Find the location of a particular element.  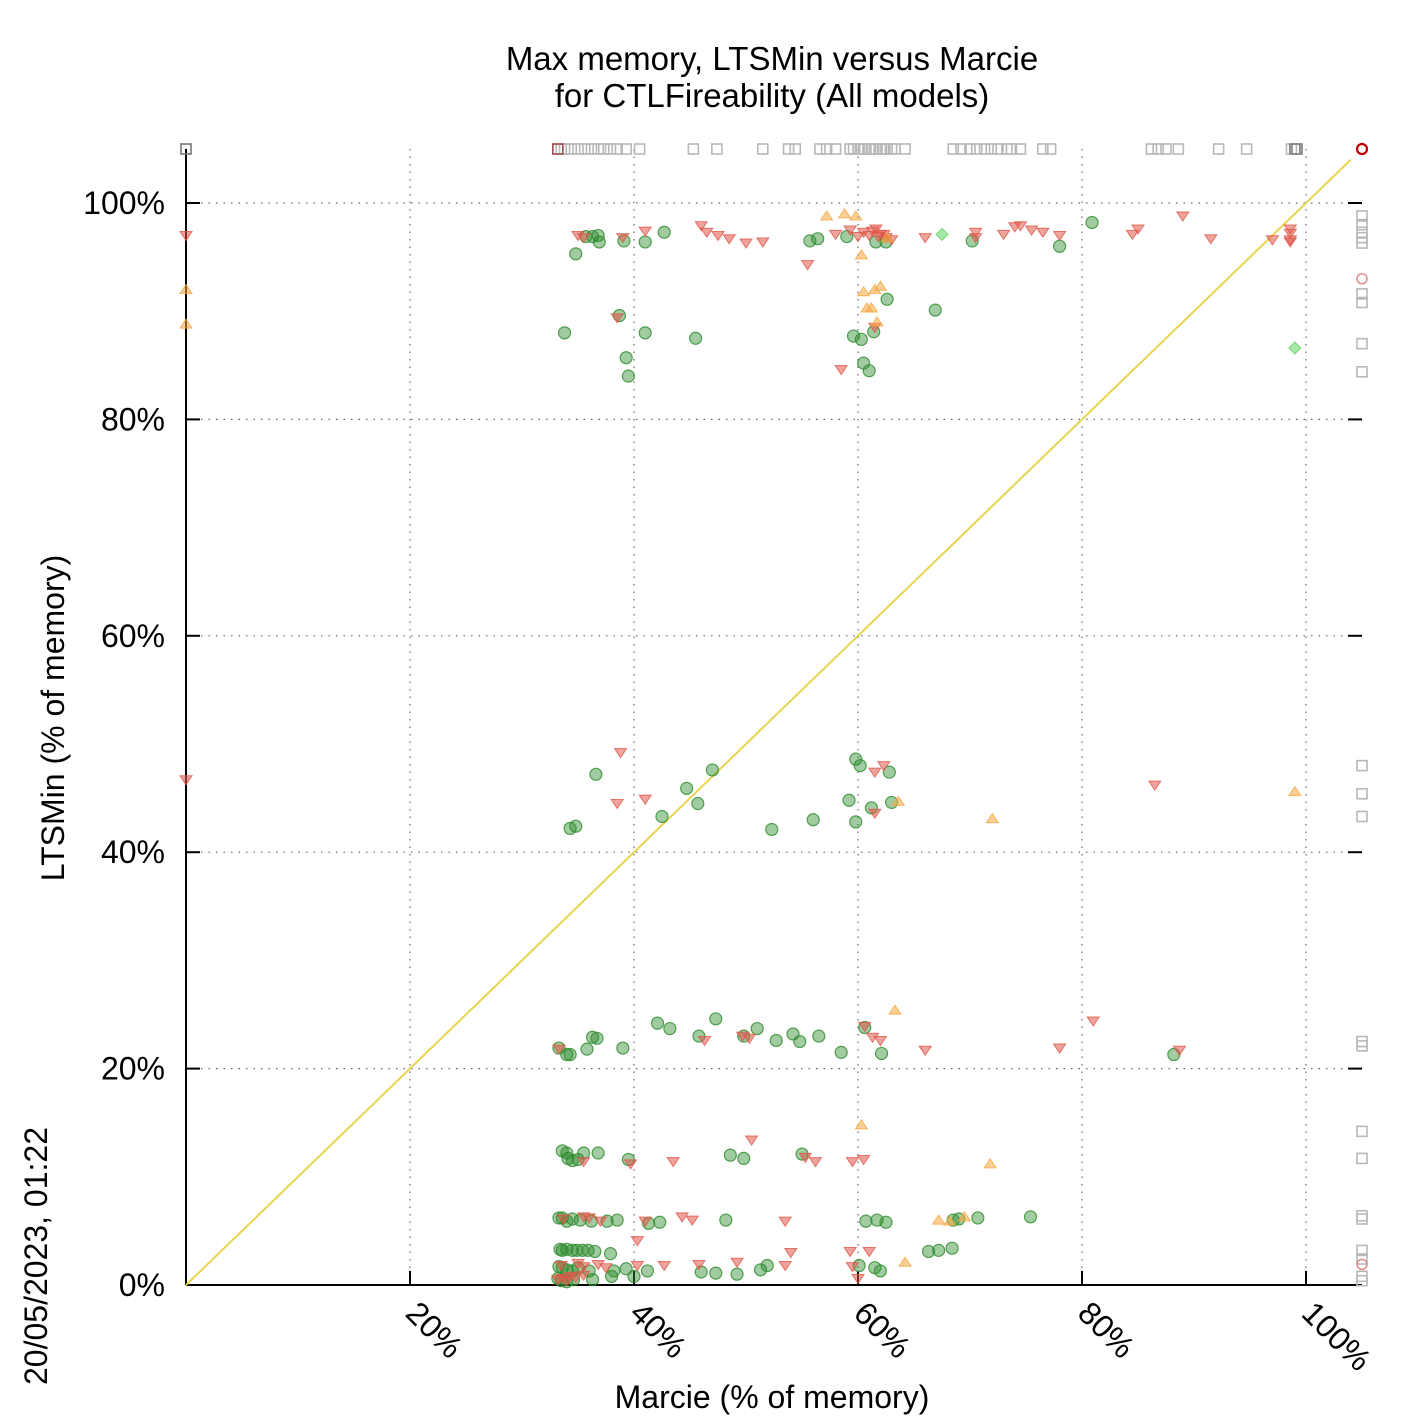

x-tick-label: 80% is located at coordinates (1106, 1329).